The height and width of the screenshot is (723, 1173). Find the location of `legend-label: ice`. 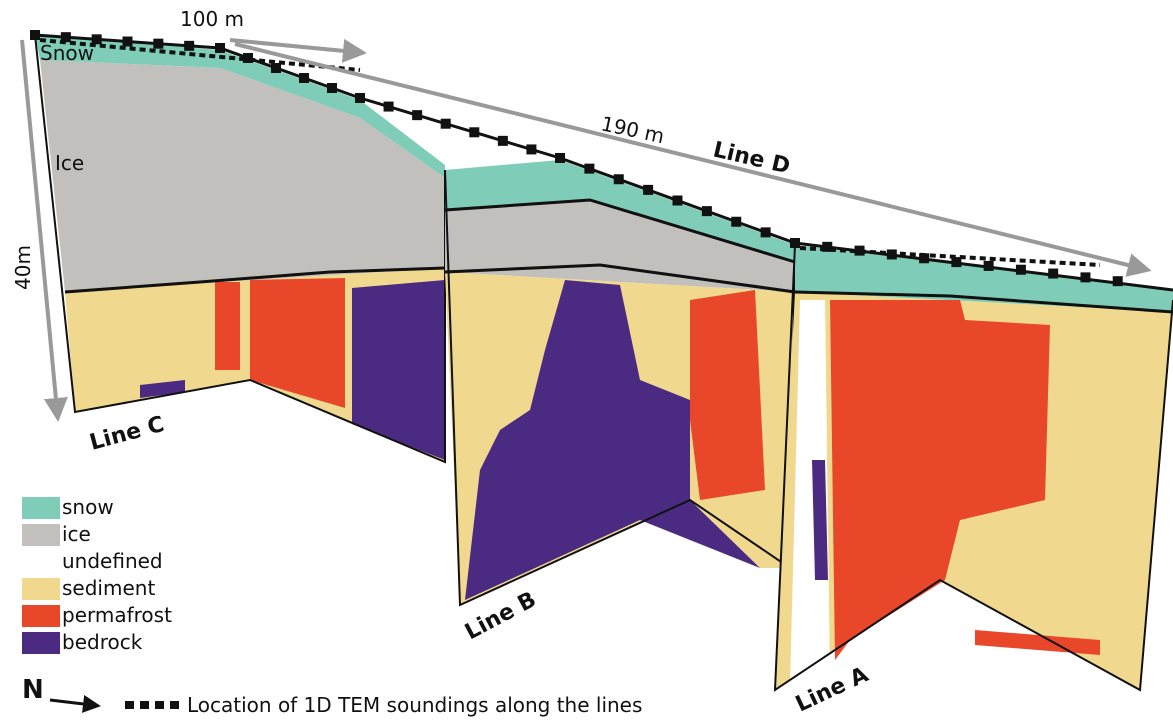

legend-label: ice is located at coordinates (76, 534).